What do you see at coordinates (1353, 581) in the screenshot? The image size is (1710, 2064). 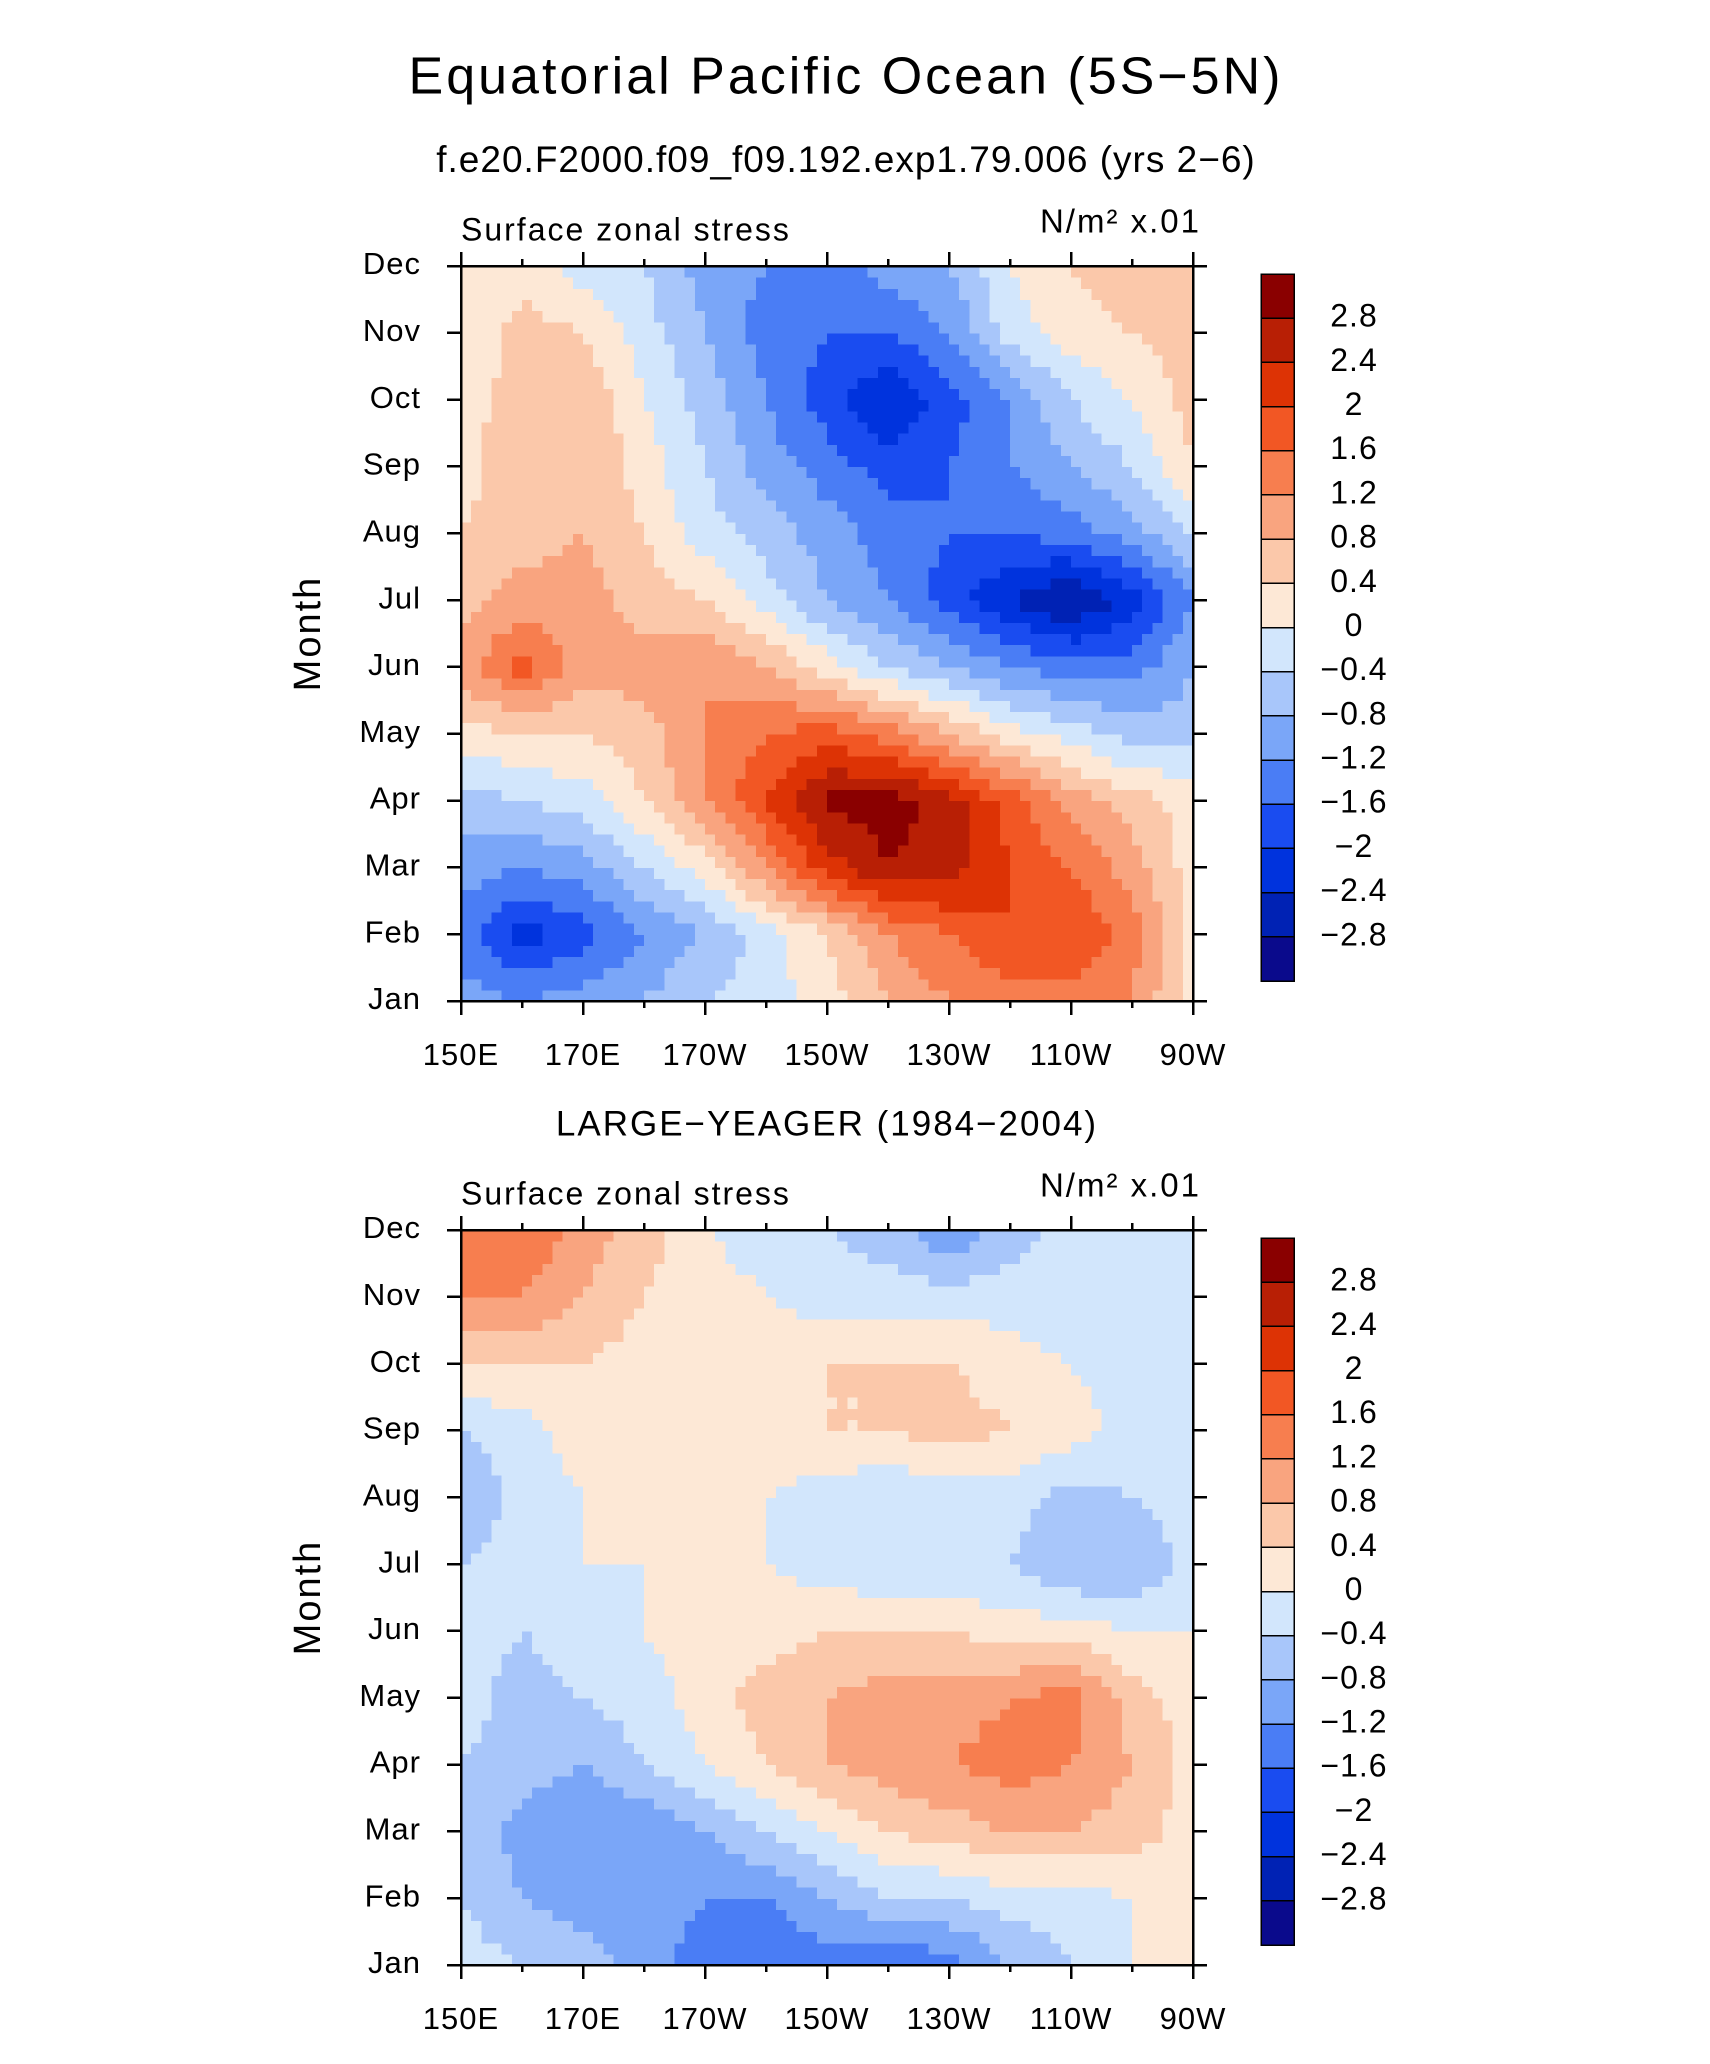 I see `colorbar-label: 0.4` at bounding box center [1353, 581].